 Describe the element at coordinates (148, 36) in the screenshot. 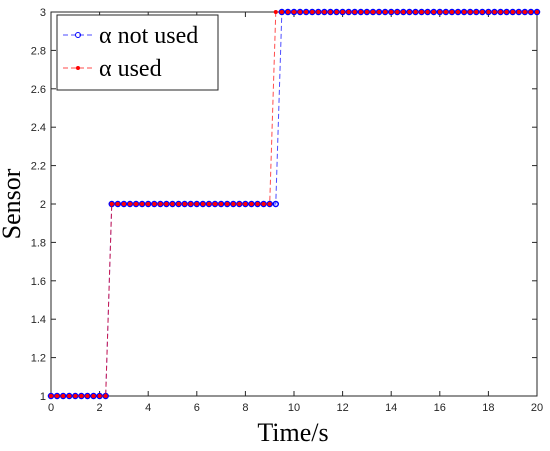

I see `legend-label: α not used` at that location.